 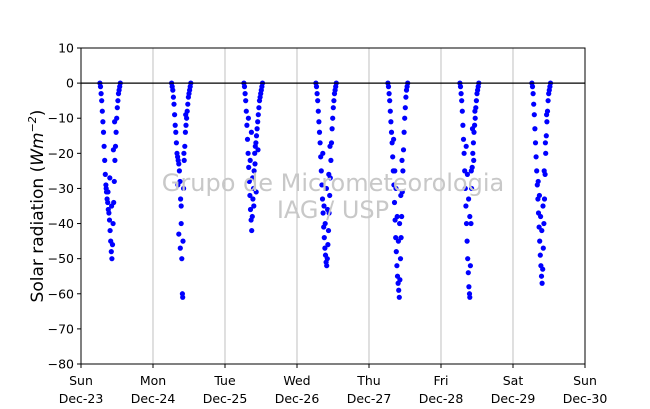 I want to click on y-axis-label-unit: Wm, so click(x=38, y=148).